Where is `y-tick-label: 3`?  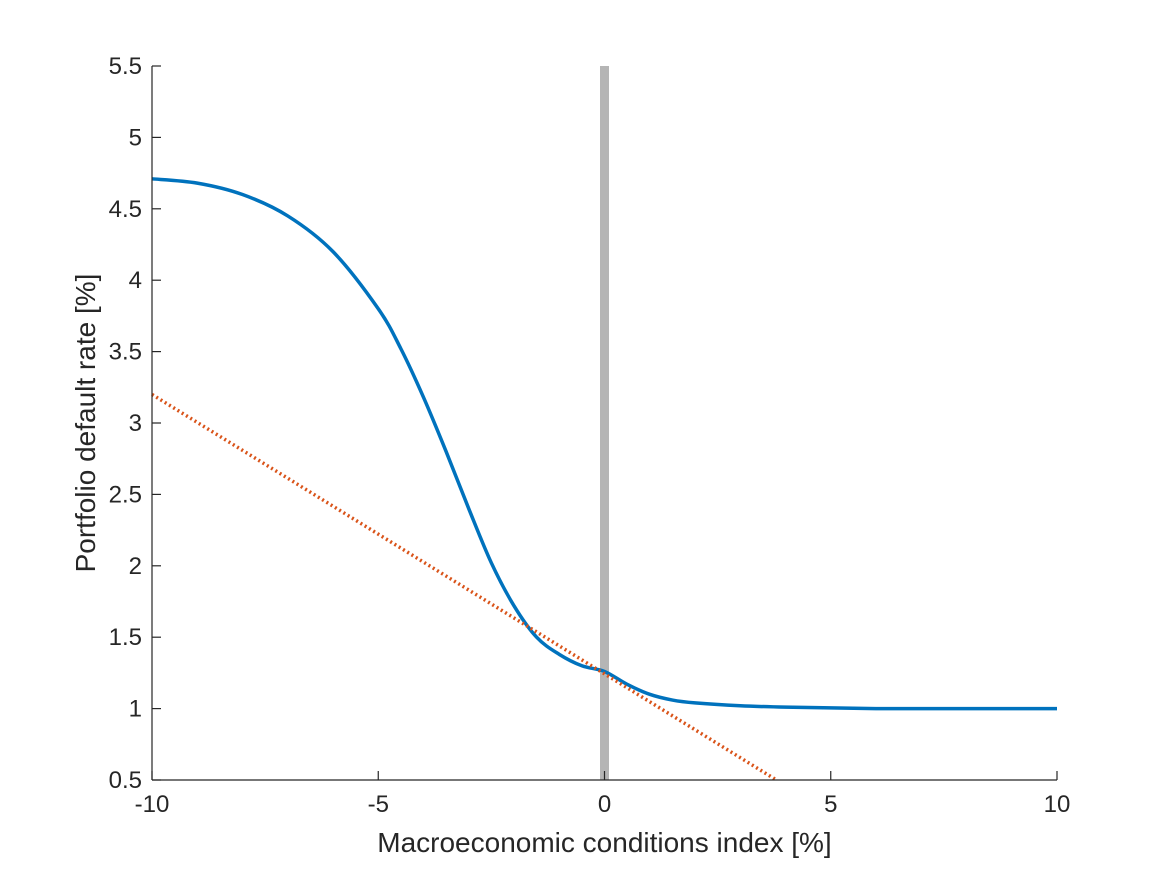 y-tick-label: 3 is located at coordinates (135, 423).